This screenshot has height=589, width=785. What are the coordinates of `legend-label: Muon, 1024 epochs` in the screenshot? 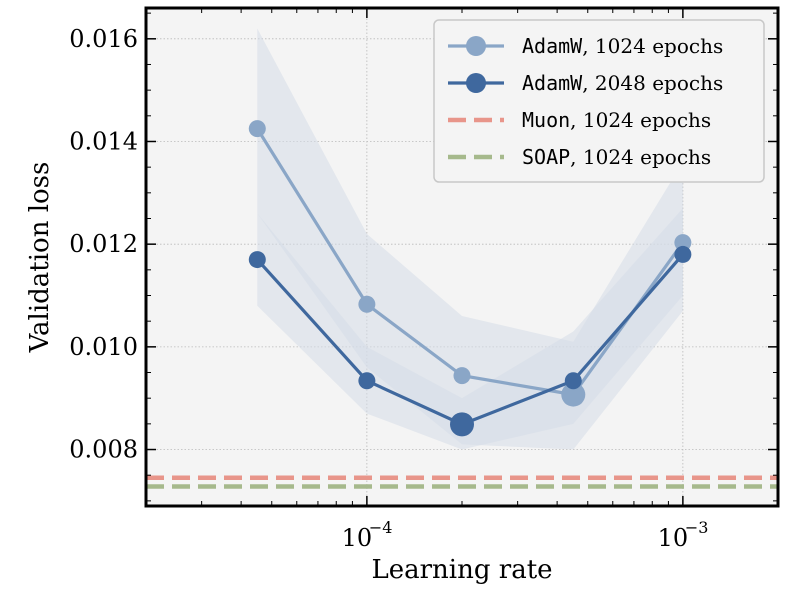 It's located at (616, 120).